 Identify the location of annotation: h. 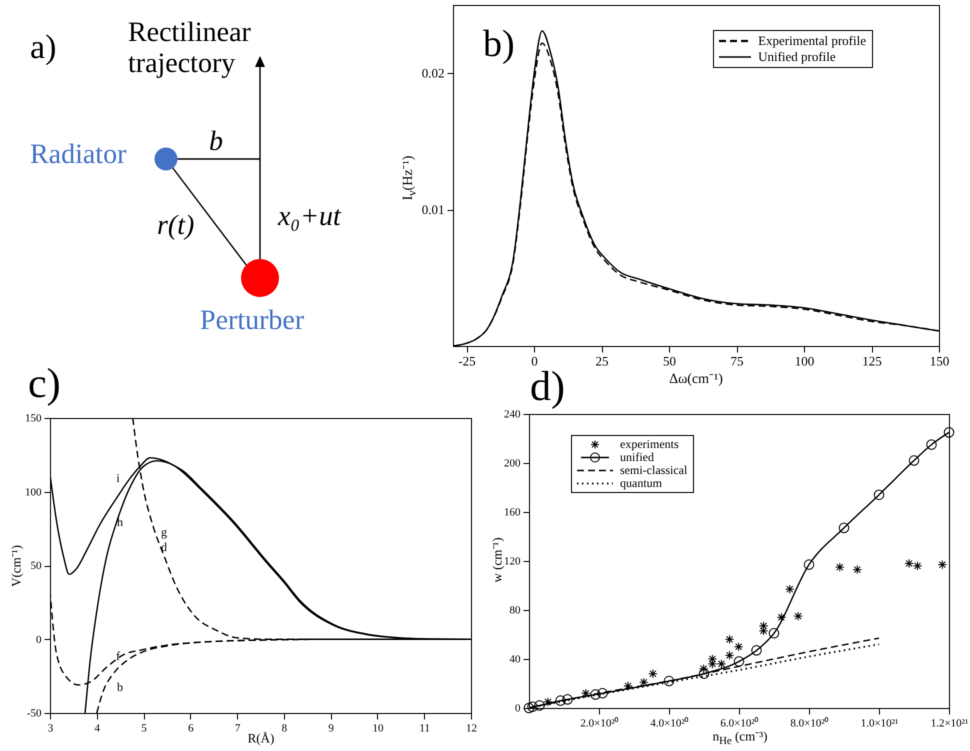
(120, 522).